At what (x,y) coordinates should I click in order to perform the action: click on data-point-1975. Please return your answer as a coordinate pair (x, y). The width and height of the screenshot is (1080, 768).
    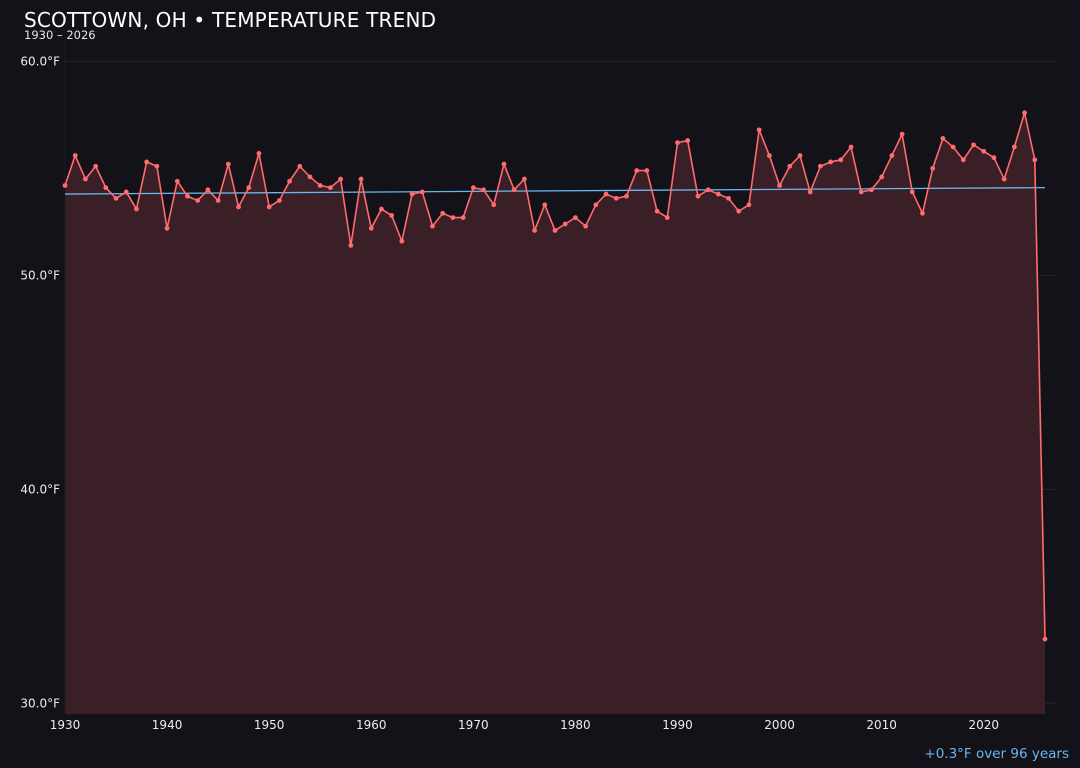
    Looking at the image, I should click on (524, 179).